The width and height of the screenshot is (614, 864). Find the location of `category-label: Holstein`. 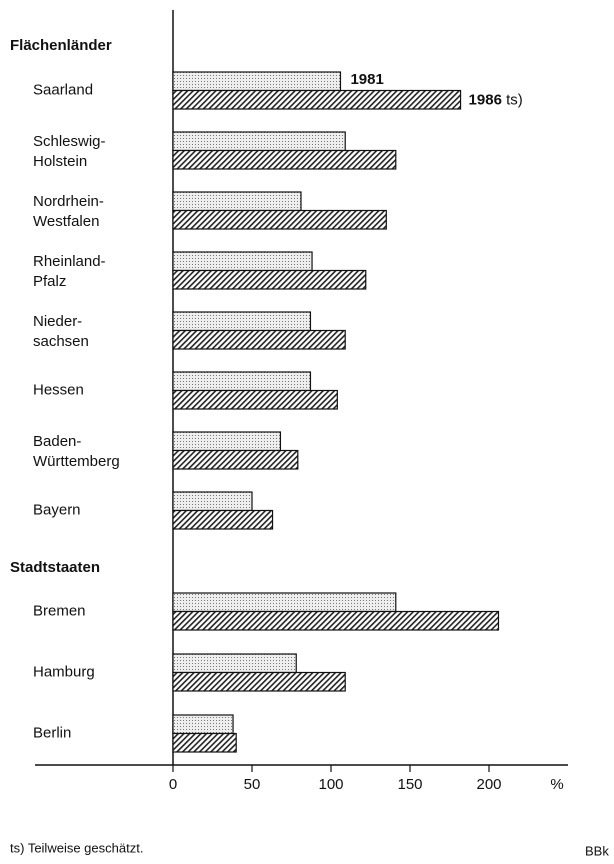

category-label: Holstein is located at coordinates (60, 161).